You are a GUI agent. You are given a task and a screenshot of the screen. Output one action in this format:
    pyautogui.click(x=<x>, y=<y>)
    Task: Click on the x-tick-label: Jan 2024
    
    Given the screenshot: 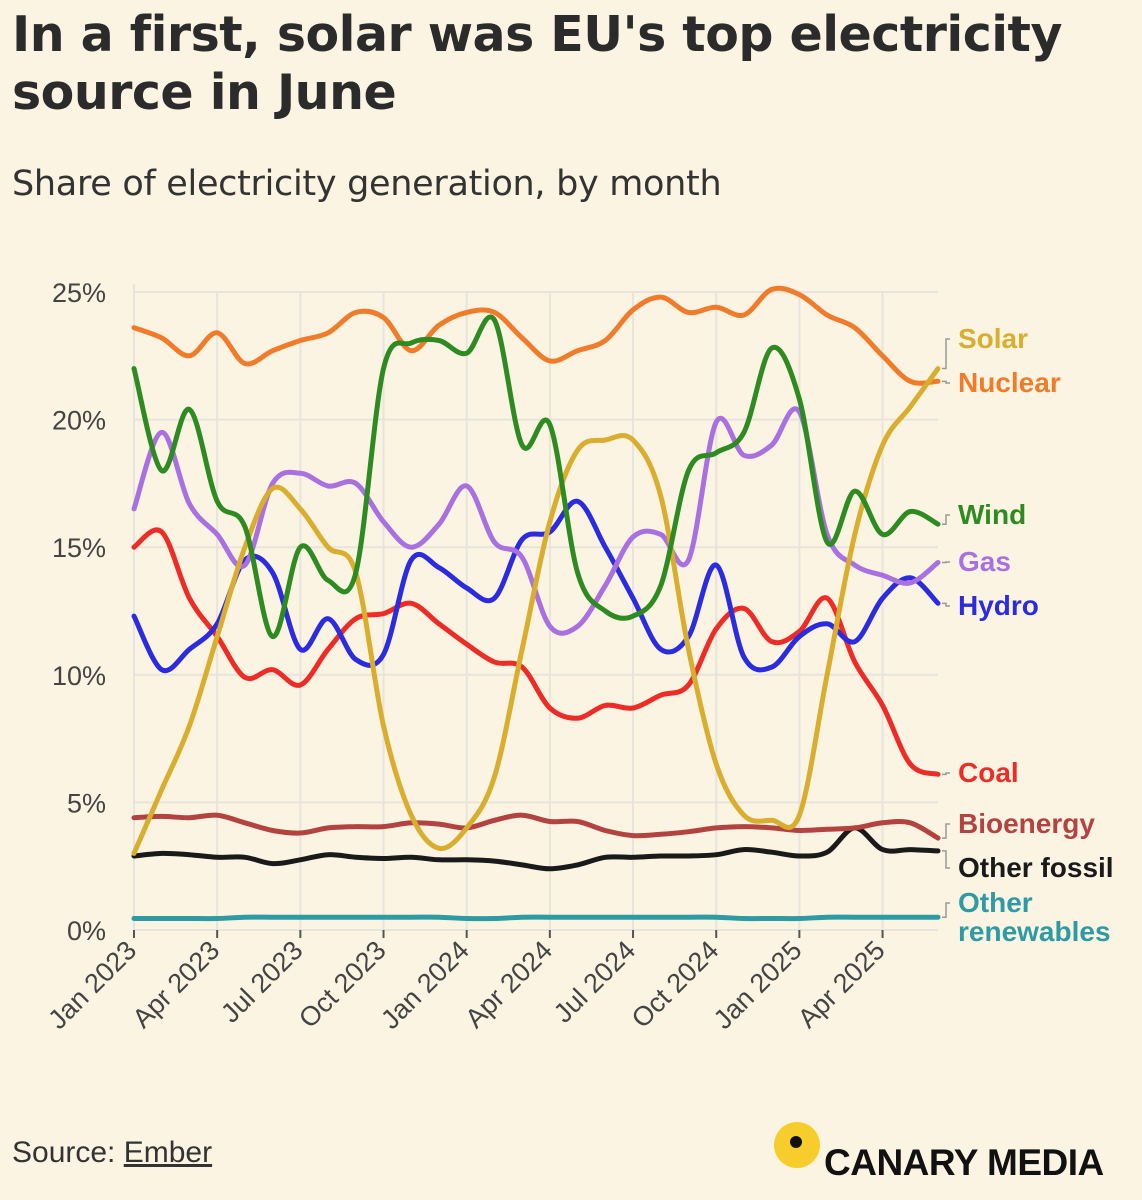 What is the action you would take?
    pyautogui.click(x=425, y=985)
    